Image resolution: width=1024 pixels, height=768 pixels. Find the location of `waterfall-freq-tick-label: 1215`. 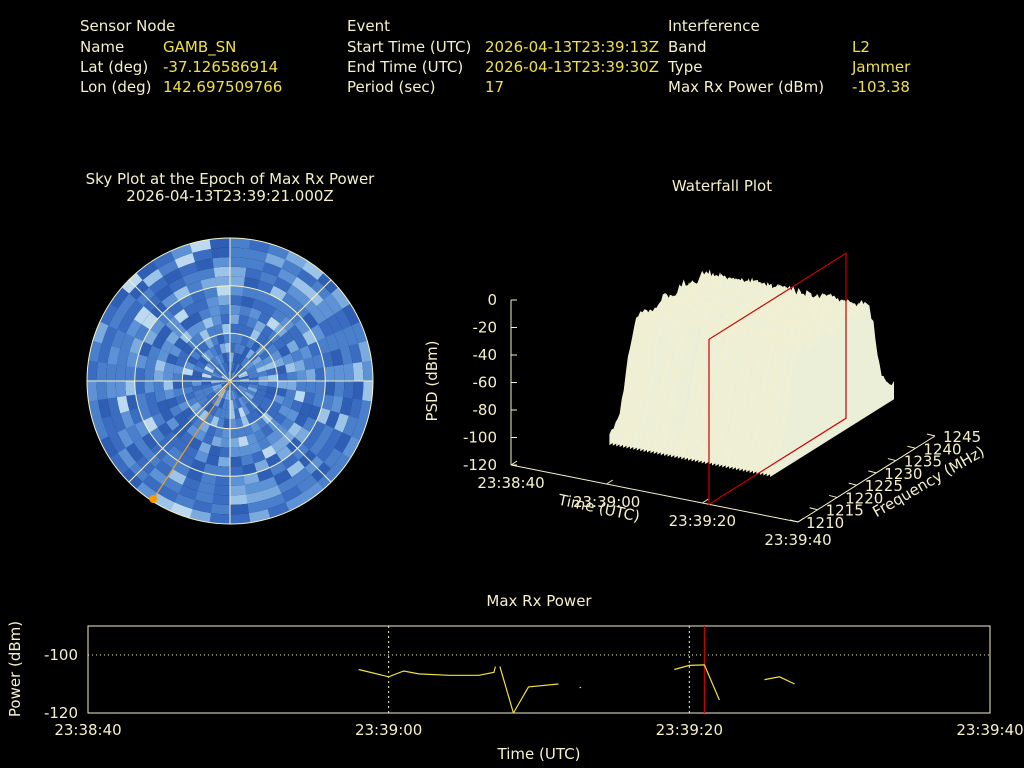

waterfall-freq-tick-label: 1215 is located at coordinates (845, 511).